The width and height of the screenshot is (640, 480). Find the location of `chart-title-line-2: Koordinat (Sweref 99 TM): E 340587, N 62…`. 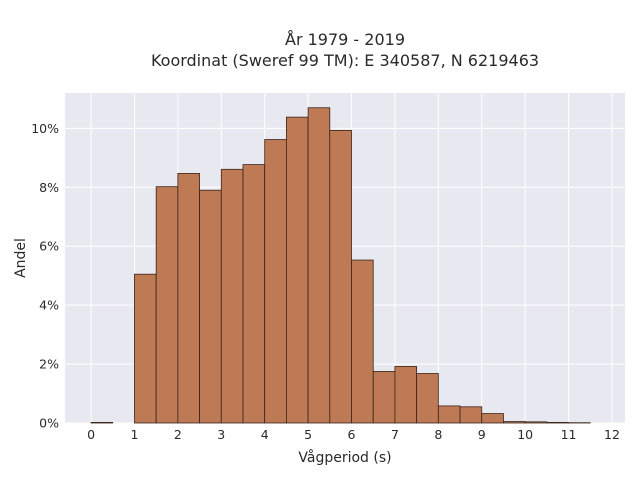

chart-title-line-2: Koordinat (Sweref 99 TM): E 340587, N 62… is located at coordinates (345, 60).